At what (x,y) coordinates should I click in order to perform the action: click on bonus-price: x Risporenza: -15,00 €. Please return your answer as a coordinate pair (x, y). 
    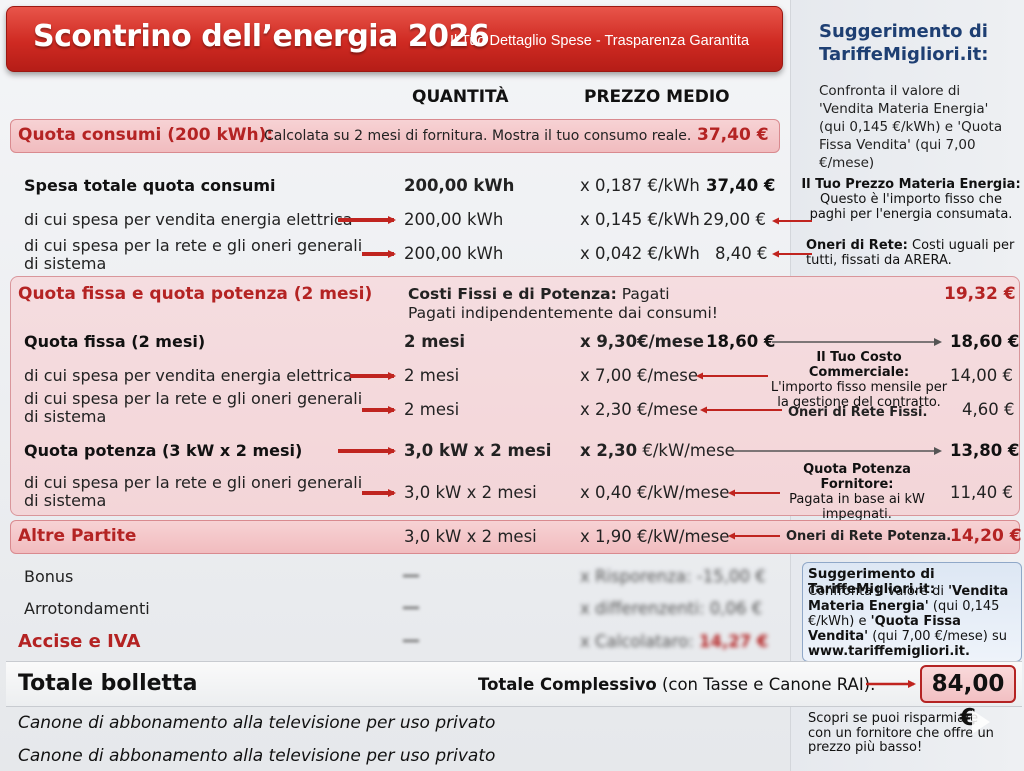
    Looking at the image, I should click on (673, 576).